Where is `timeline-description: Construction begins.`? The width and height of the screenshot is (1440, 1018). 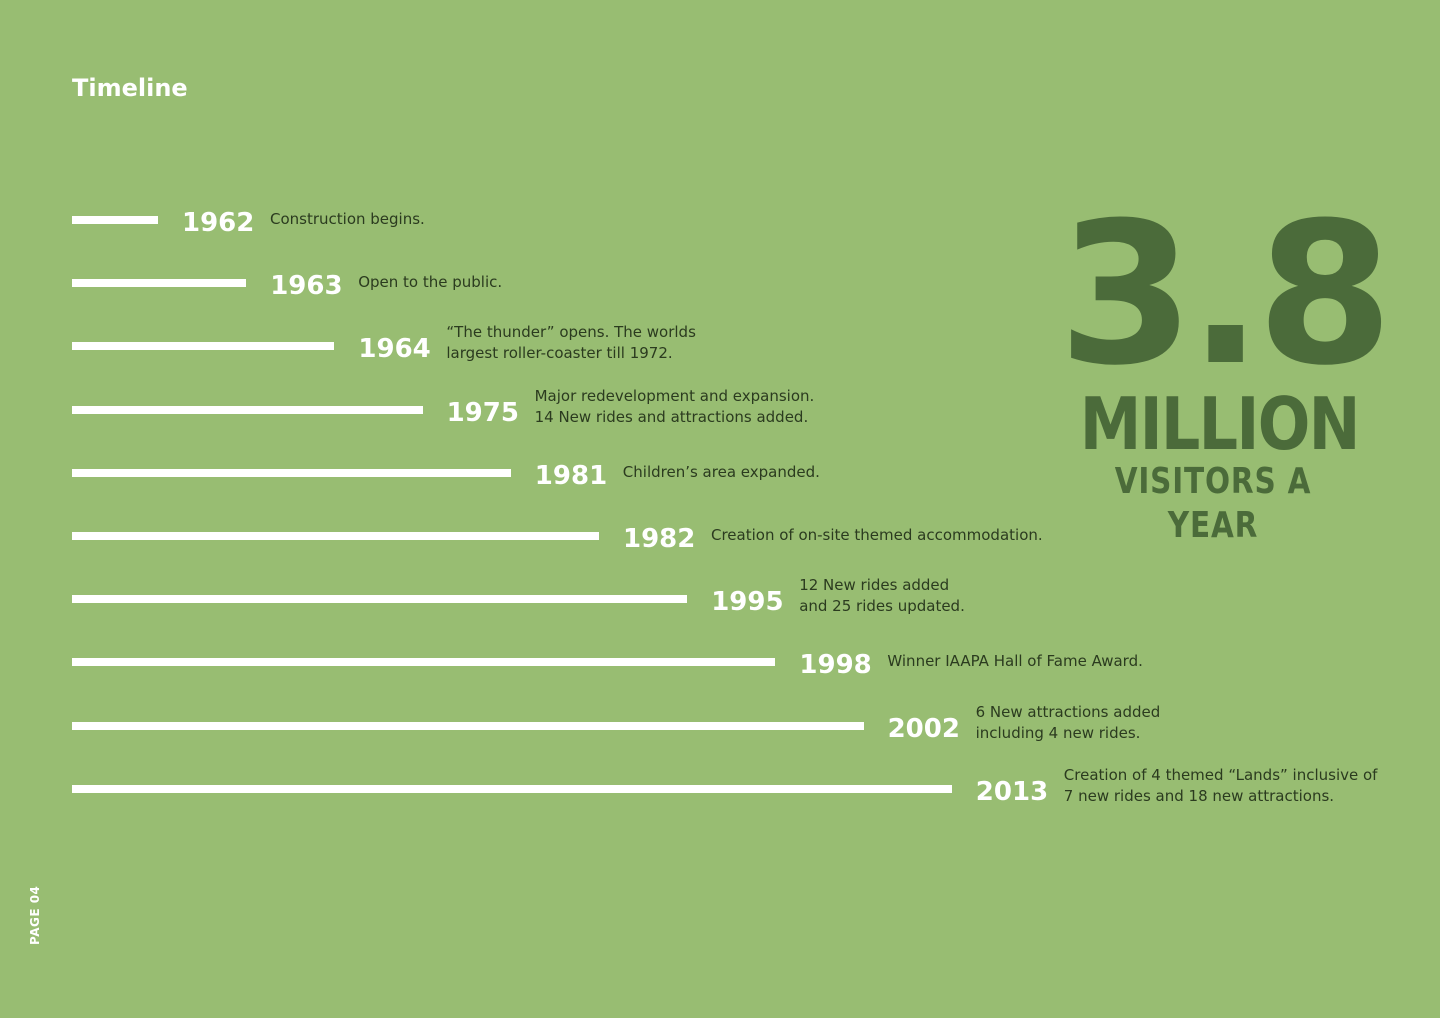
timeline-description: Construction begins. is located at coordinates (347, 219).